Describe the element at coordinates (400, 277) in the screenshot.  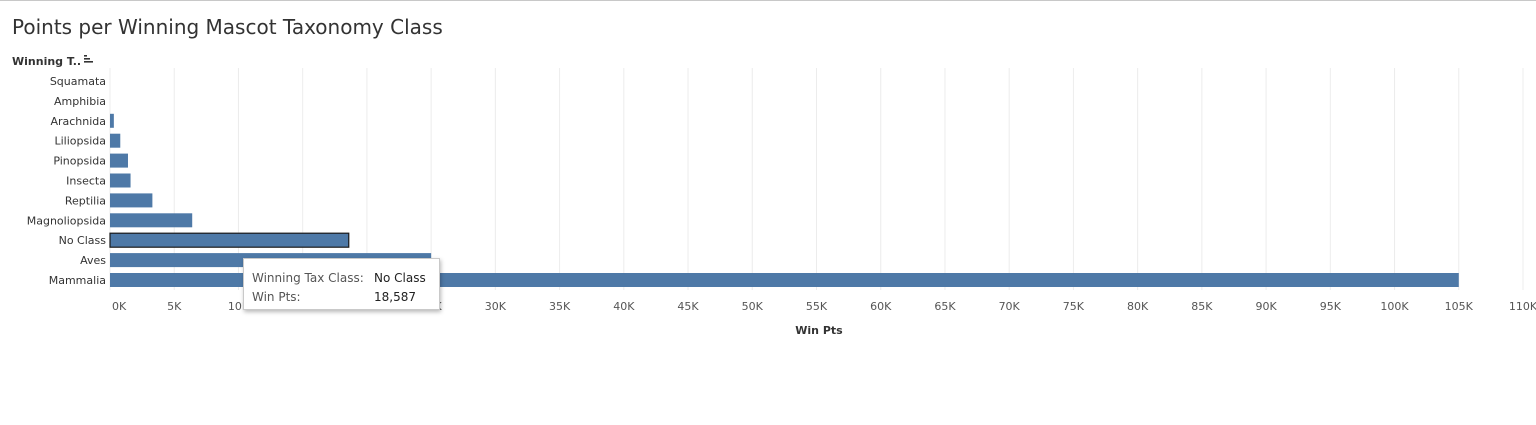
I see `tooltip-value: No Class` at that location.